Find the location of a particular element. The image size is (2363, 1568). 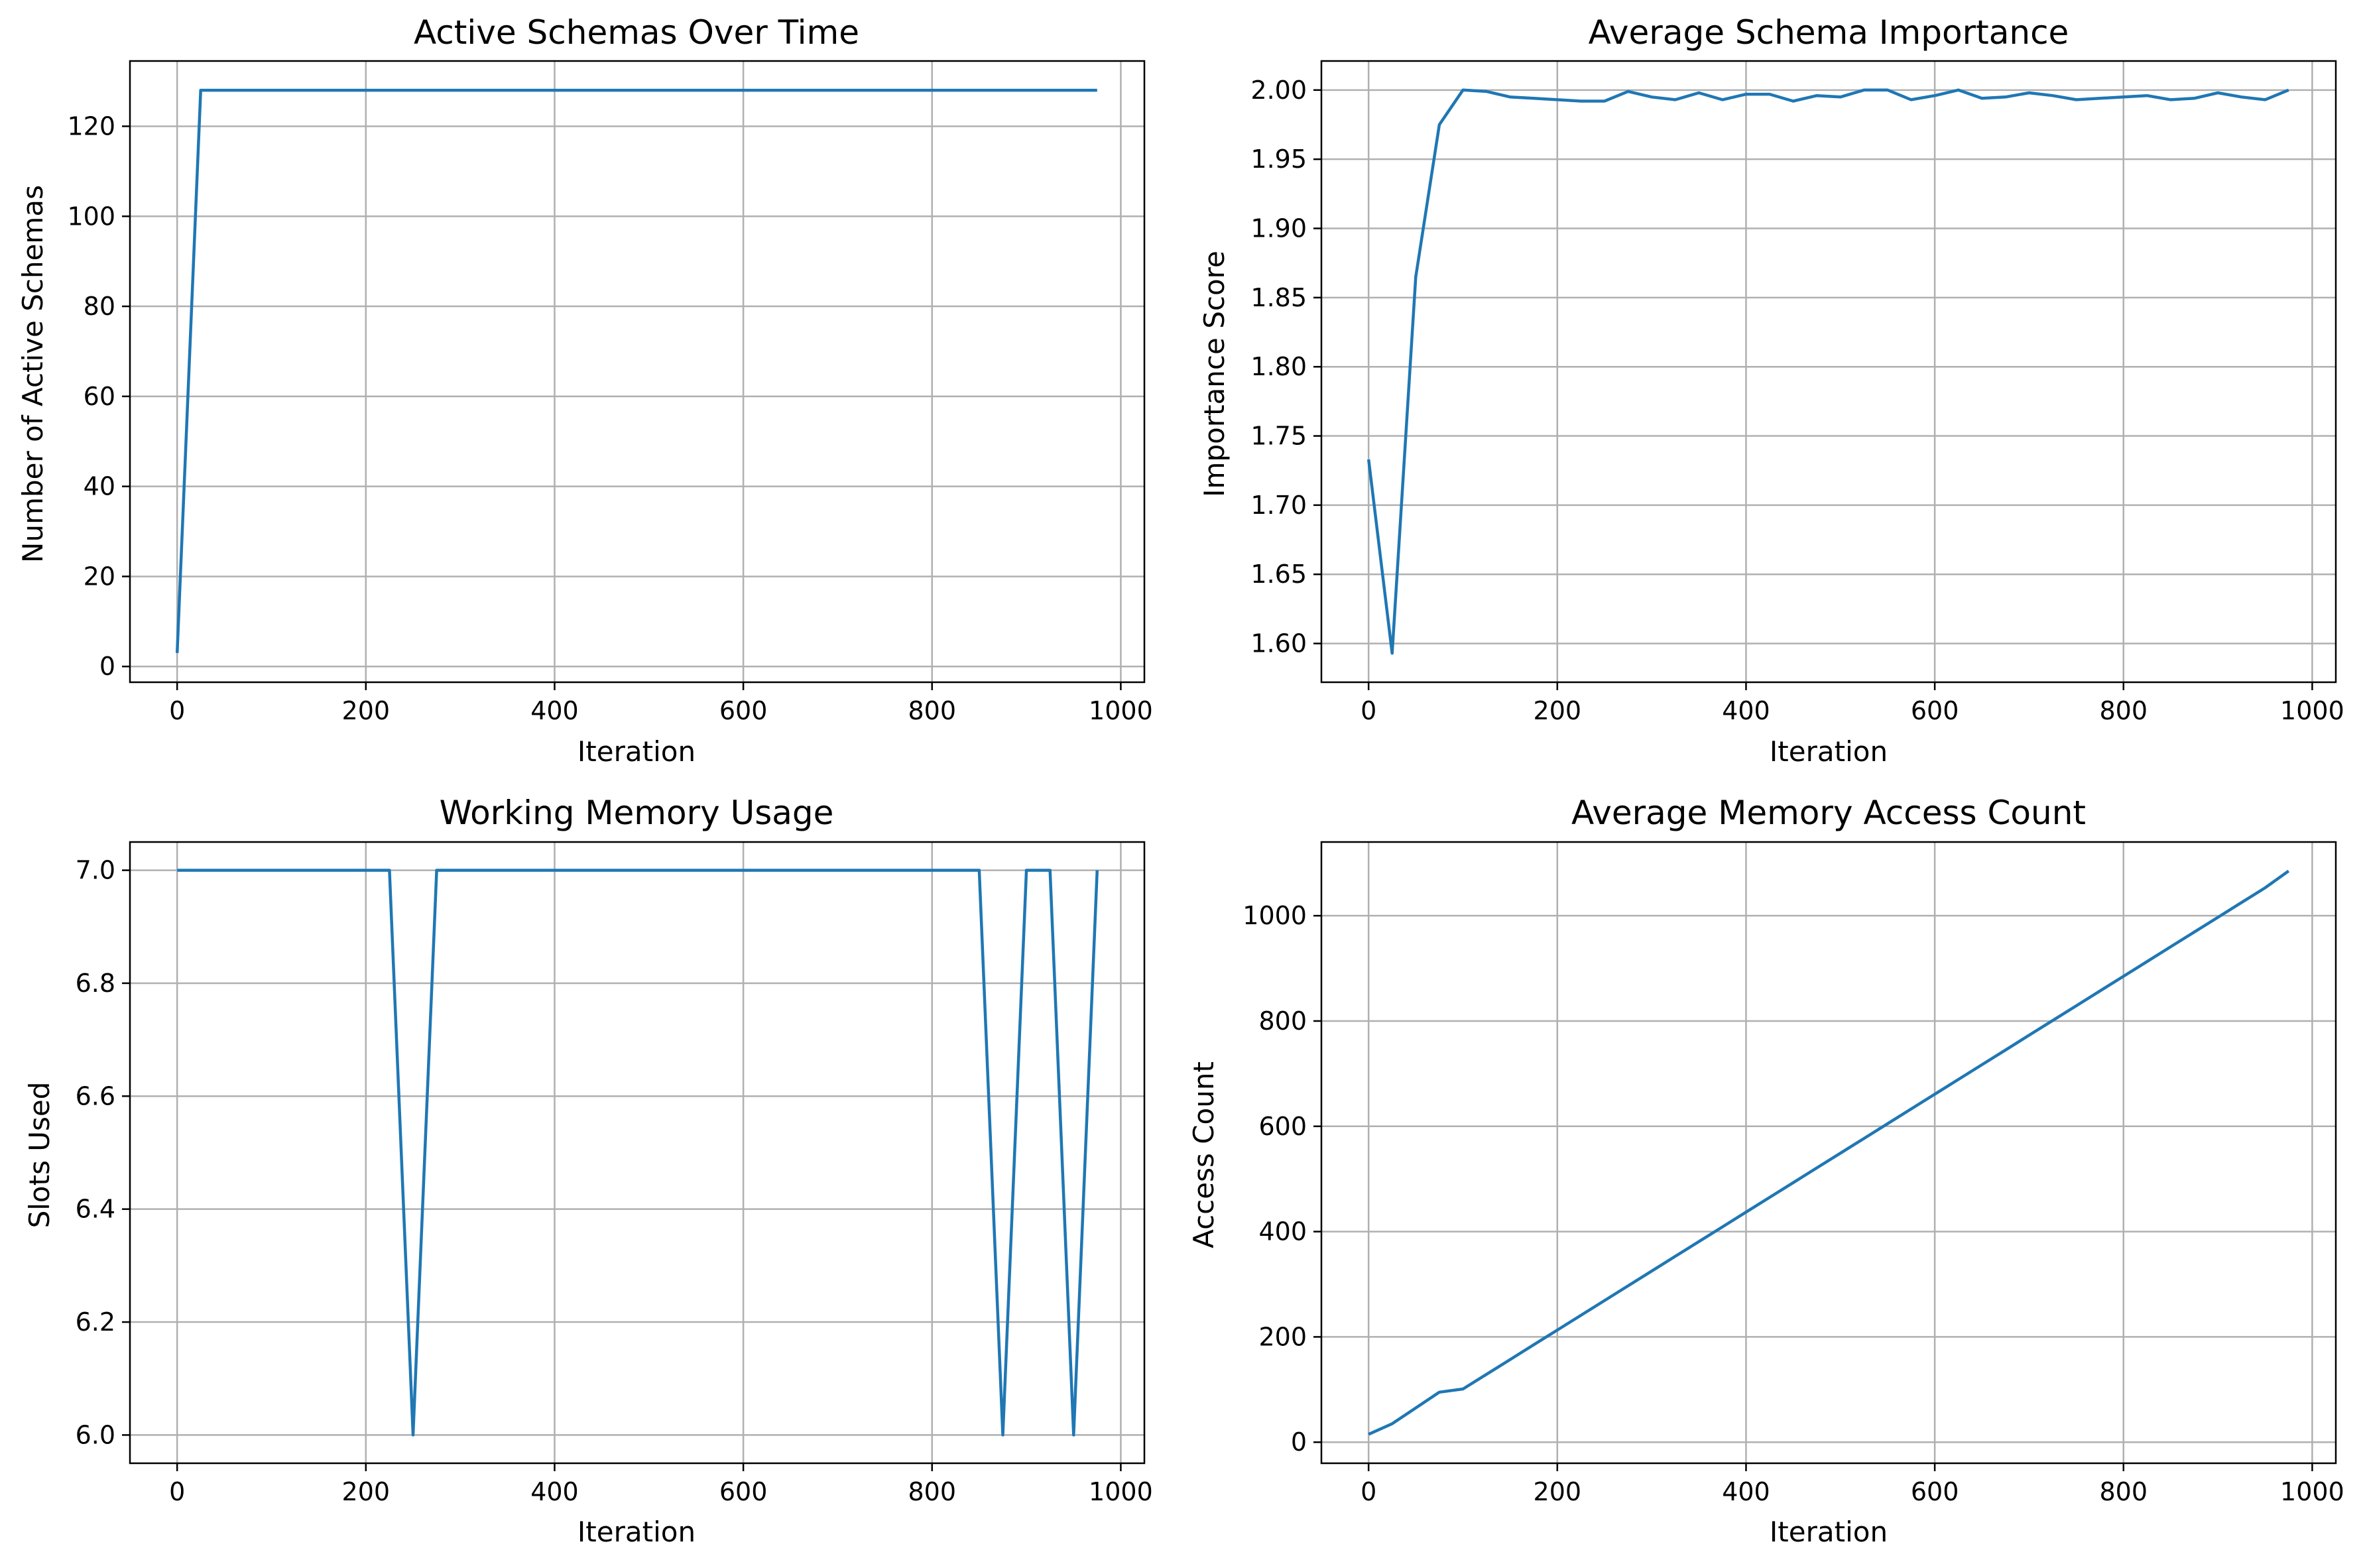

y-tick-label: 2.00 is located at coordinates (1278, 90).